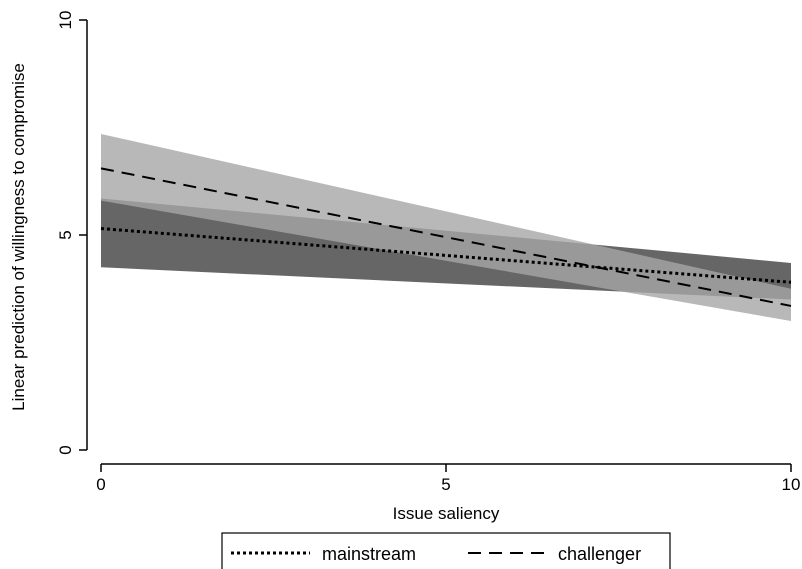 This screenshot has height=569, width=802. I want to click on y-ticks: 0 5 10, so click(71, 233).